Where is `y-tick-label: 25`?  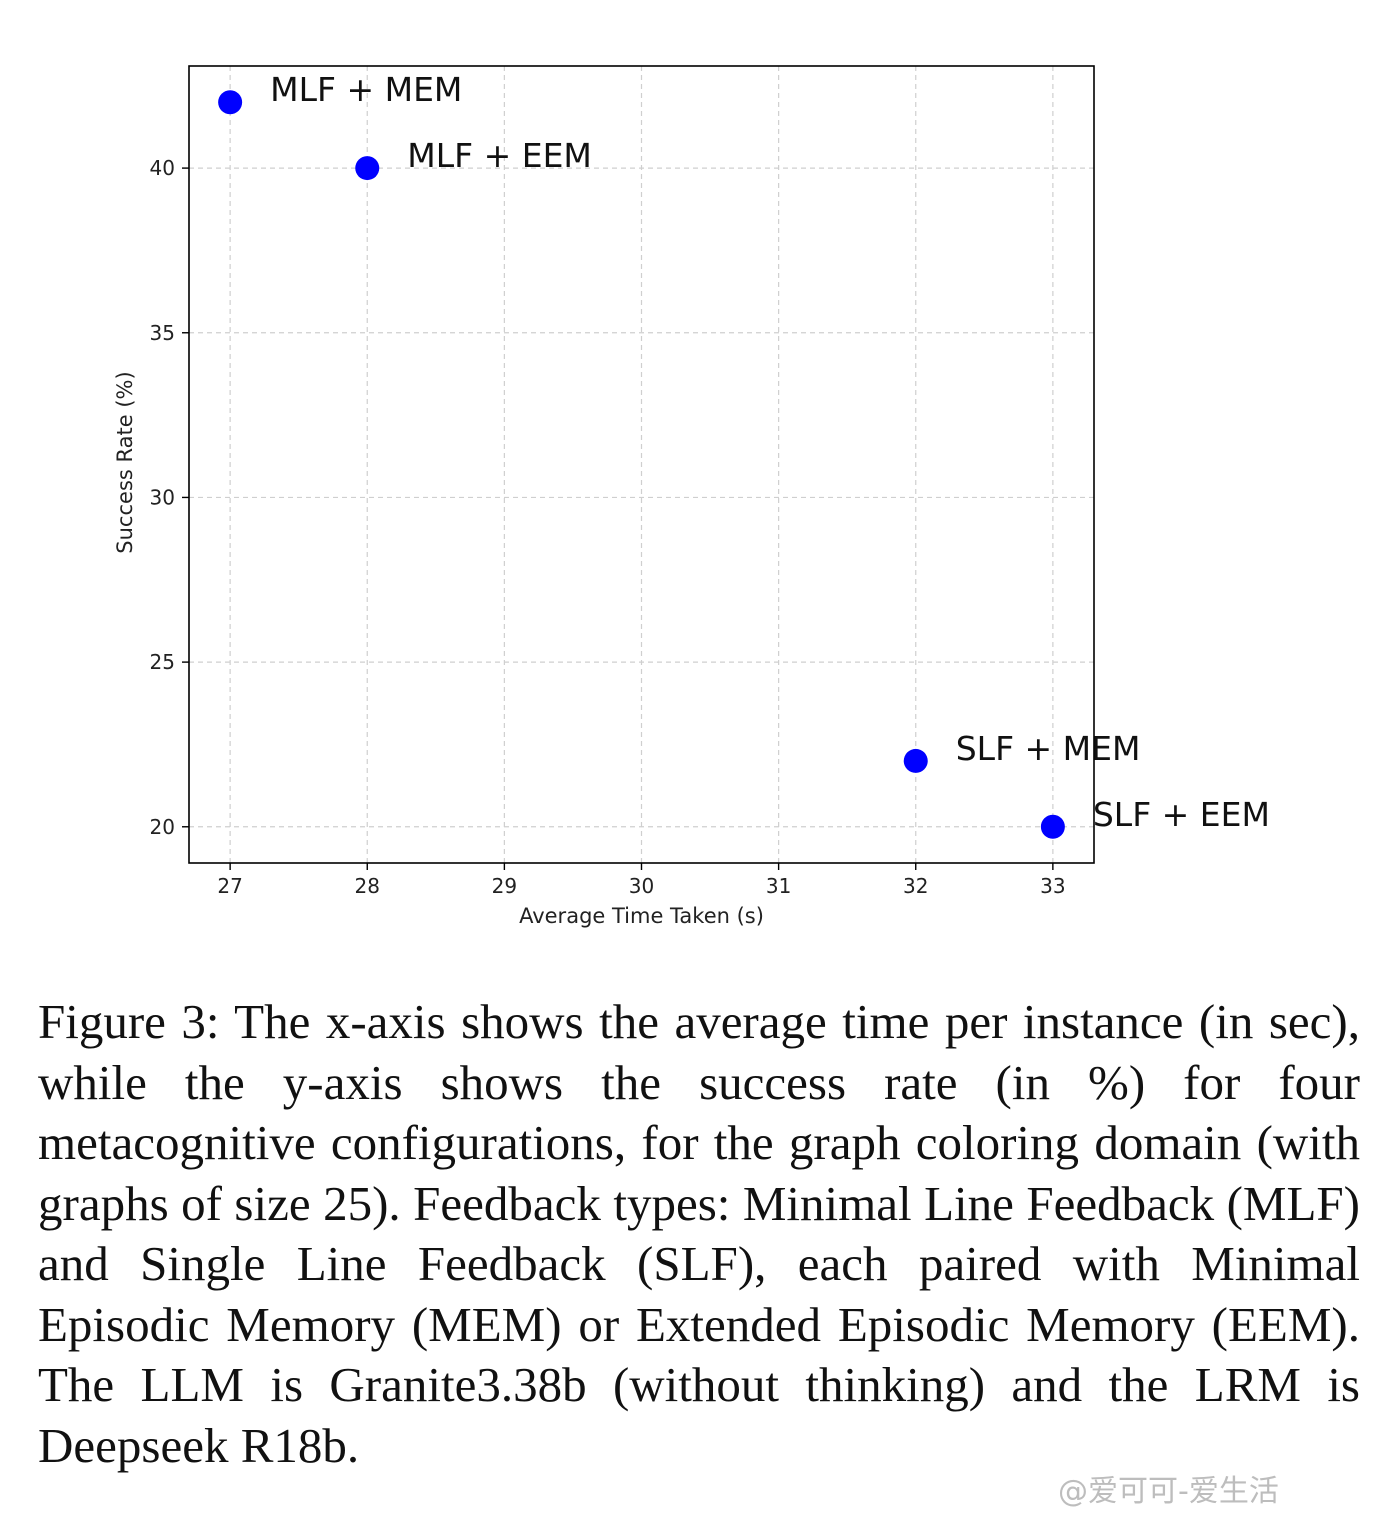
y-tick-label: 25 is located at coordinates (162, 662).